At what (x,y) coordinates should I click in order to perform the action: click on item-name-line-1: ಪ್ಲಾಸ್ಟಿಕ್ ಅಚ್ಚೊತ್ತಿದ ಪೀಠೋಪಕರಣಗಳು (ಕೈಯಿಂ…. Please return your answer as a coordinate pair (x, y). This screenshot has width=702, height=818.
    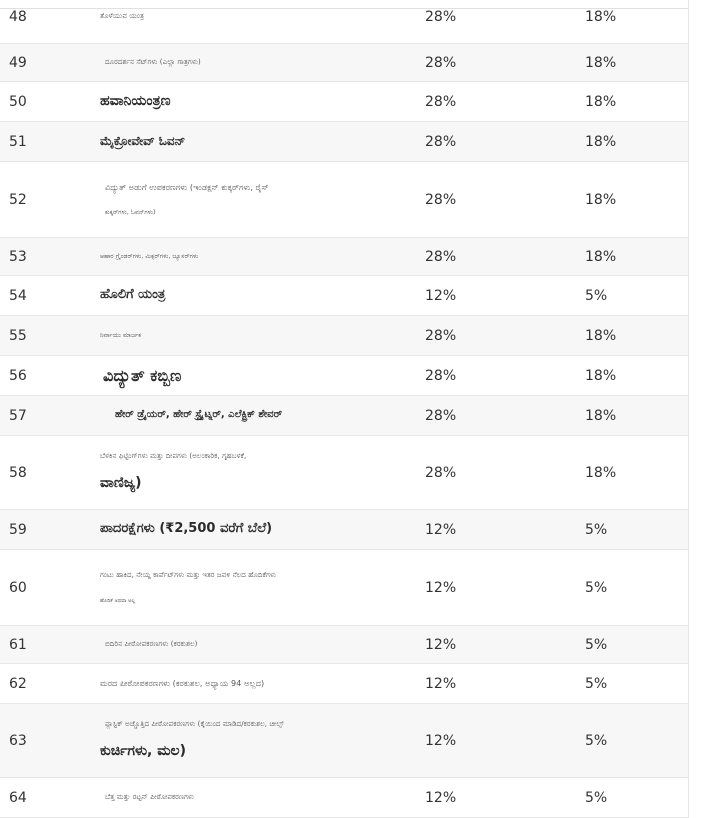
    Looking at the image, I should click on (194, 724).